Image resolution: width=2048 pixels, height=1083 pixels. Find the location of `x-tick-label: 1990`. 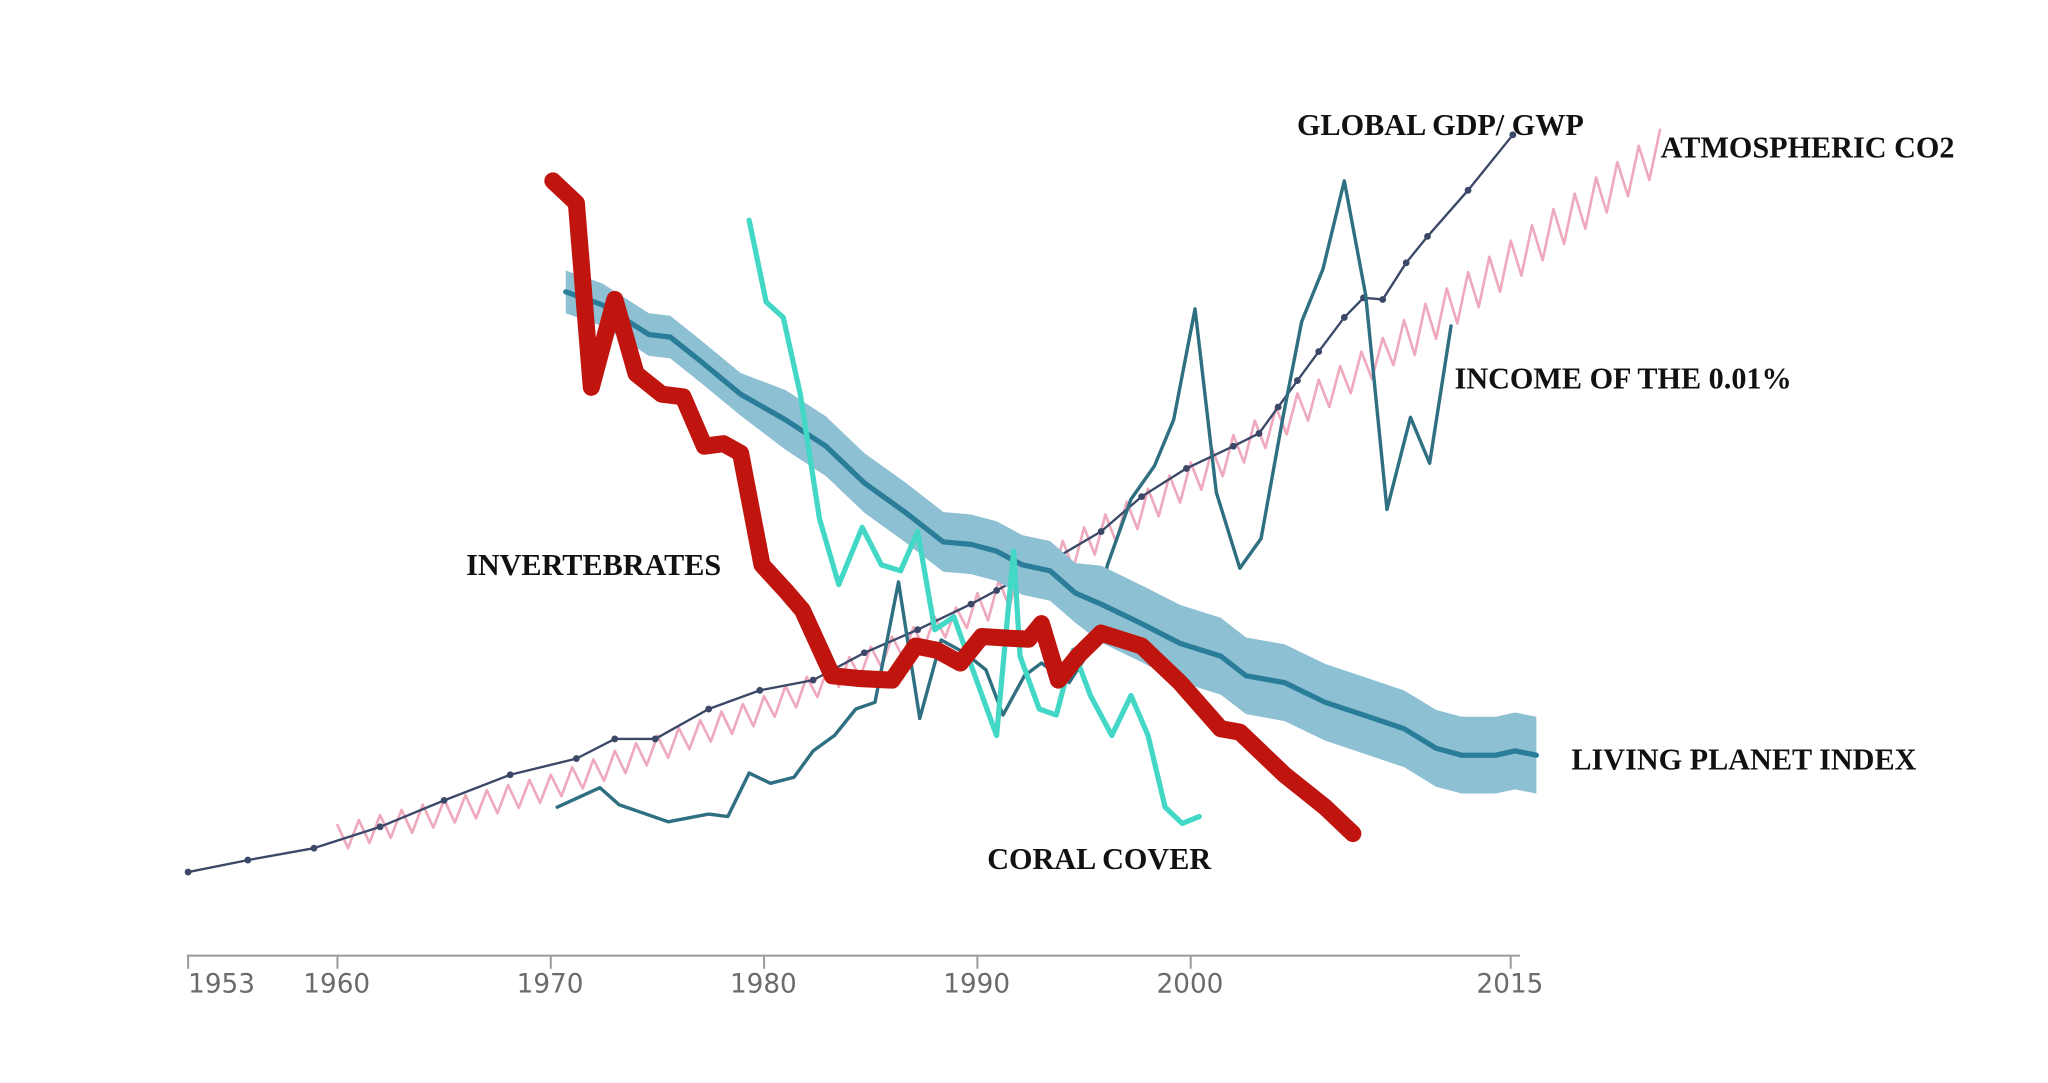

x-tick-label: 1990 is located at coordinates (976, 984).